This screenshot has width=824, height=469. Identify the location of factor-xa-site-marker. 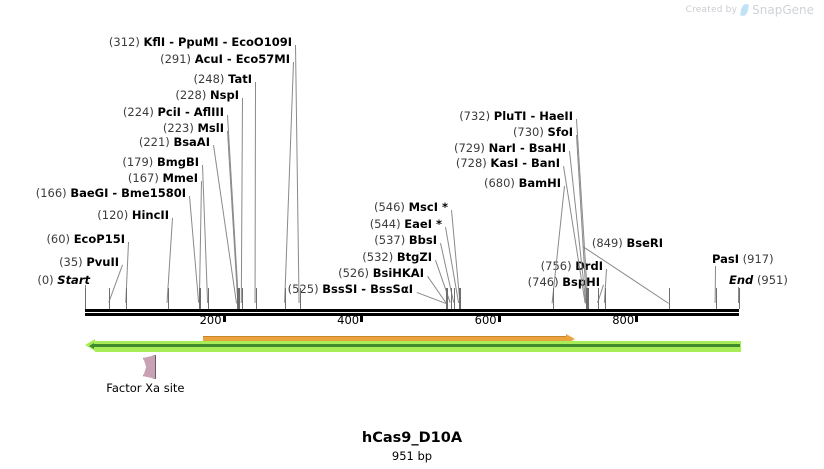
(150, 367).